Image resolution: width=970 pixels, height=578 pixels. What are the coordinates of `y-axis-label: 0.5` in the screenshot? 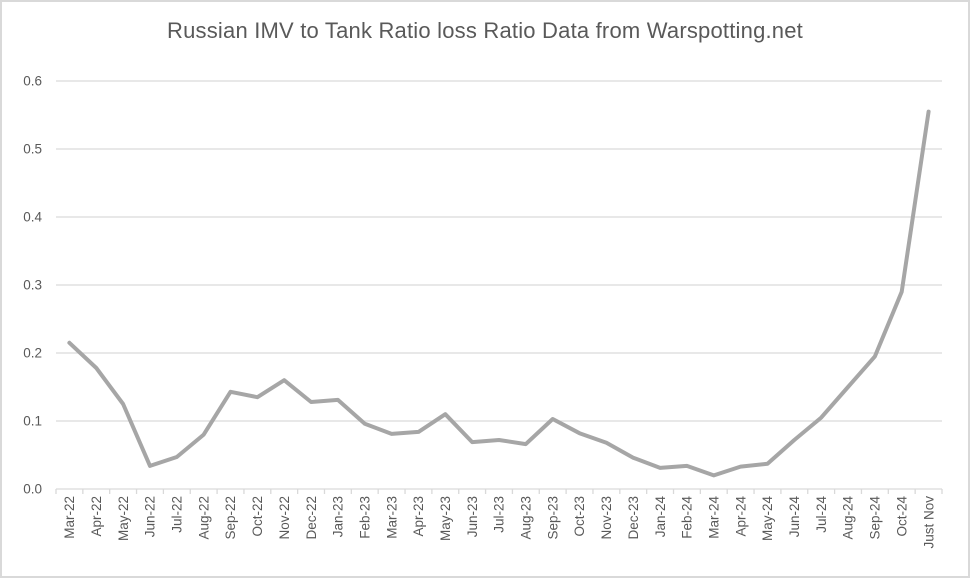 It's located at (32, 149).